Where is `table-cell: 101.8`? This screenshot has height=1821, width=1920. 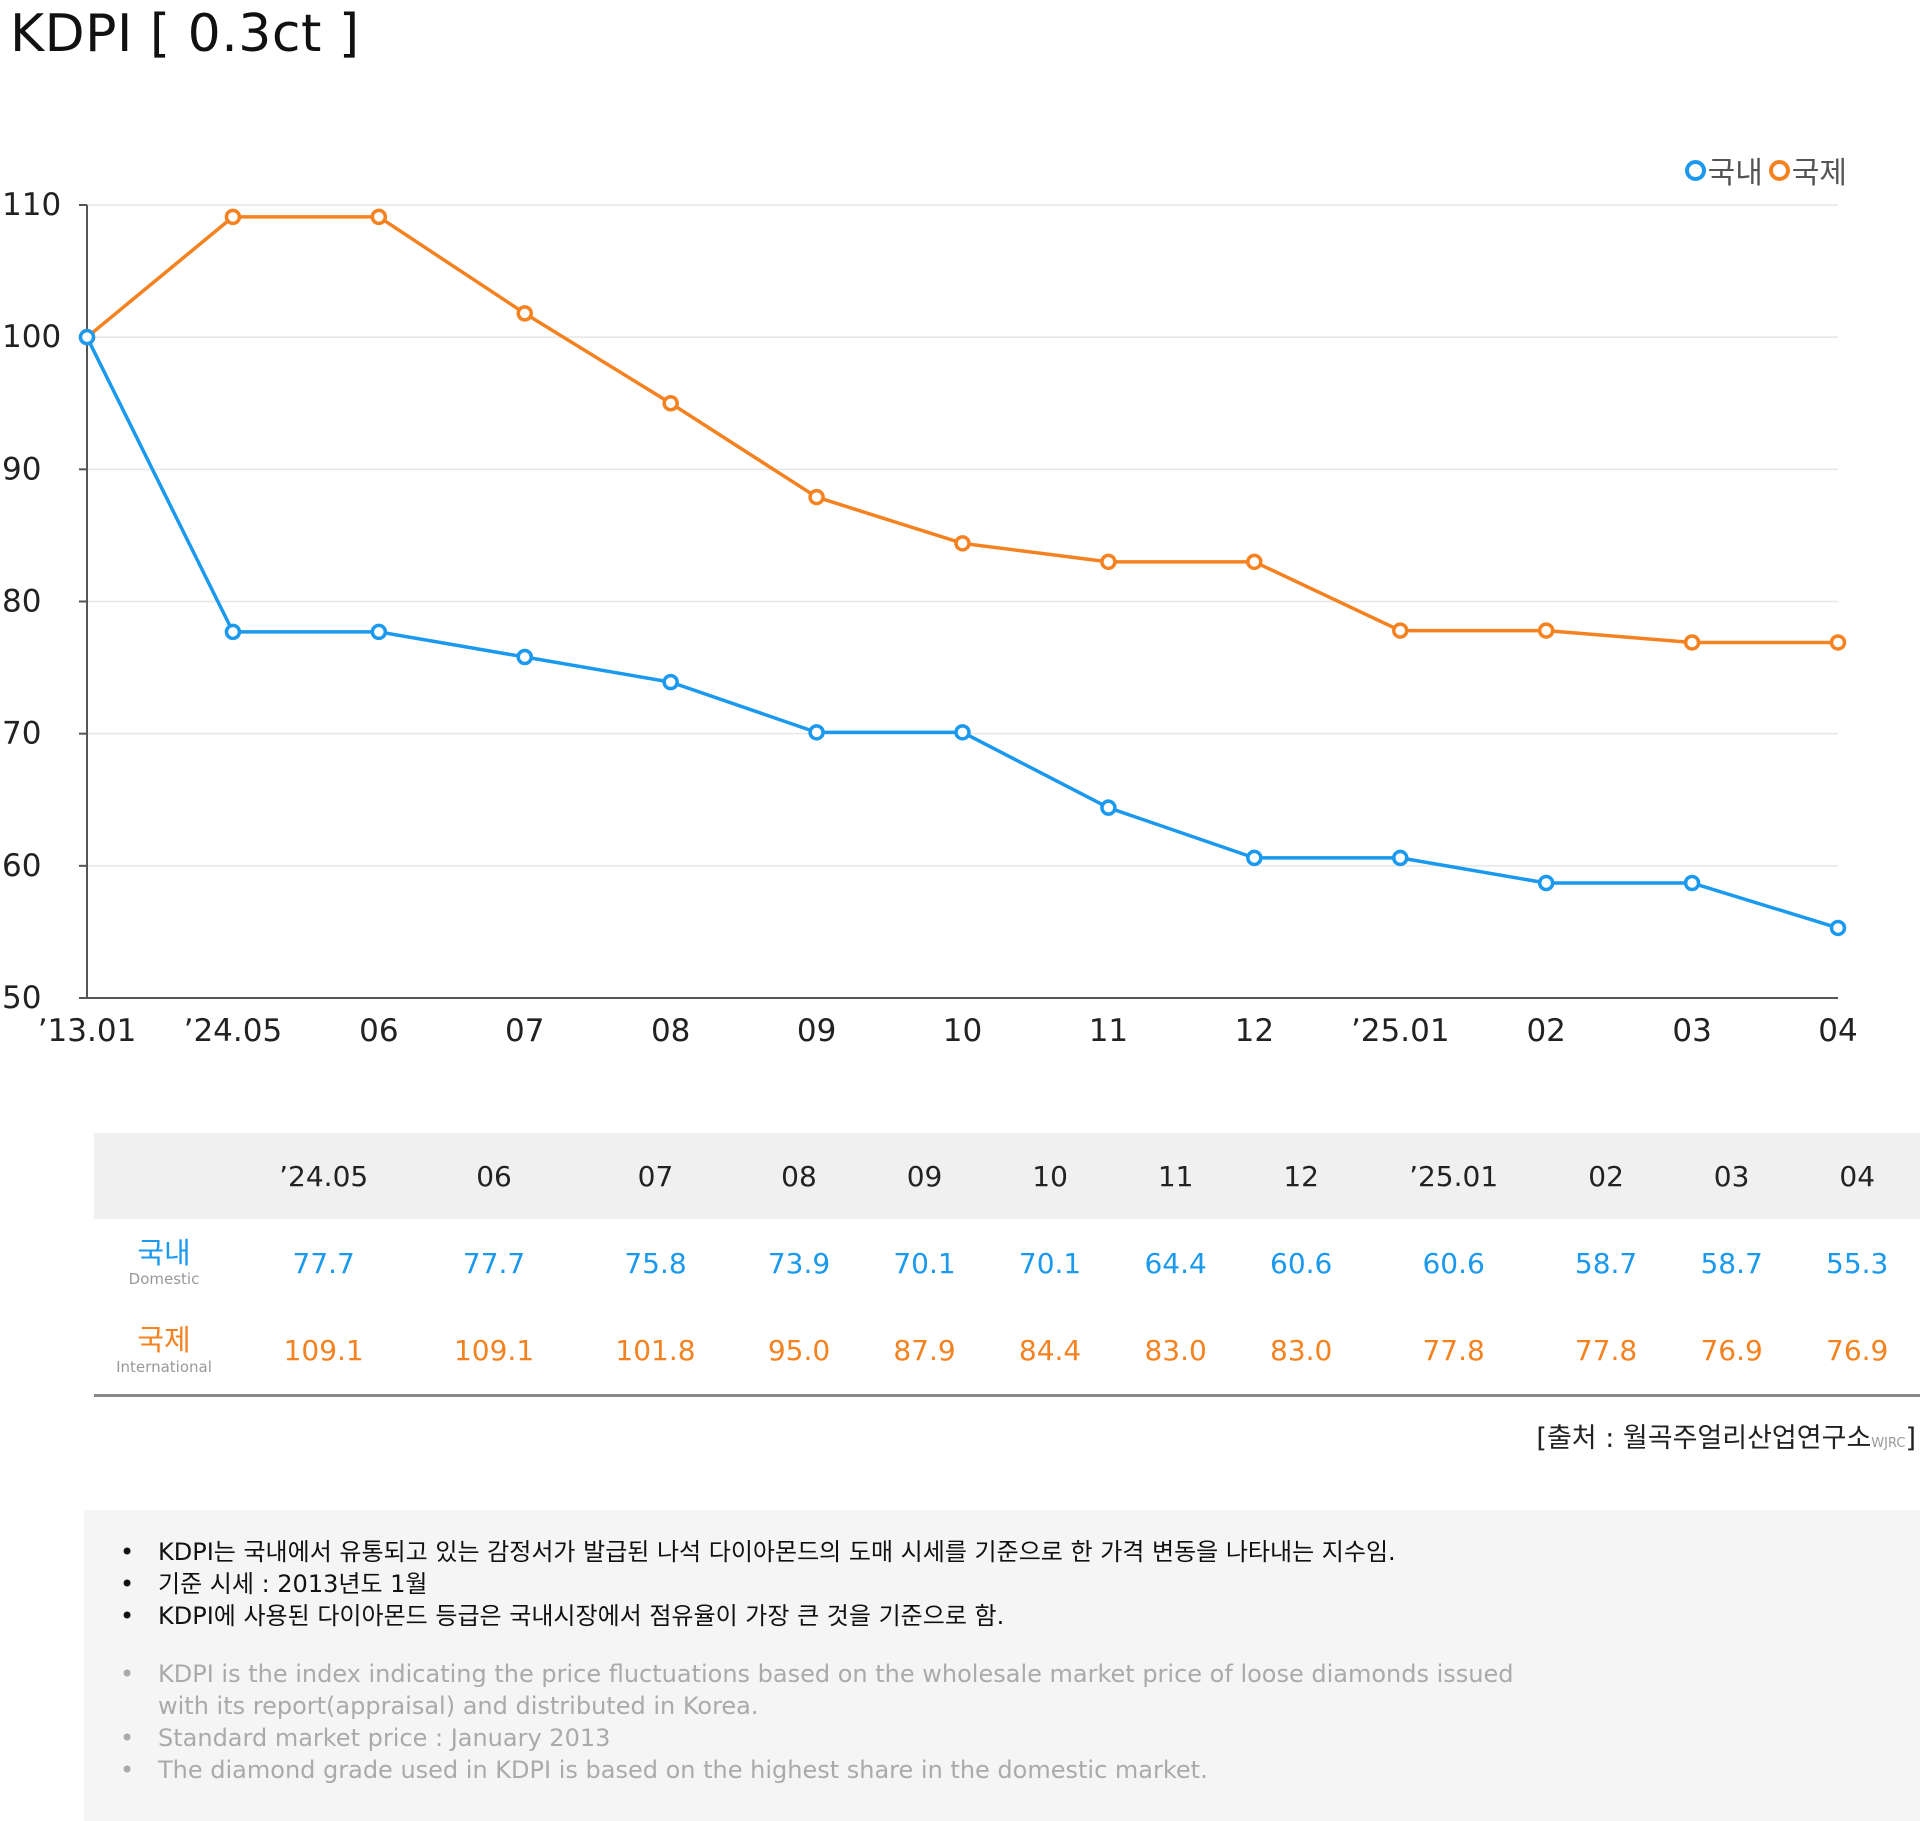
table-cell: 101.8 is located at coordinates (655, 1352).